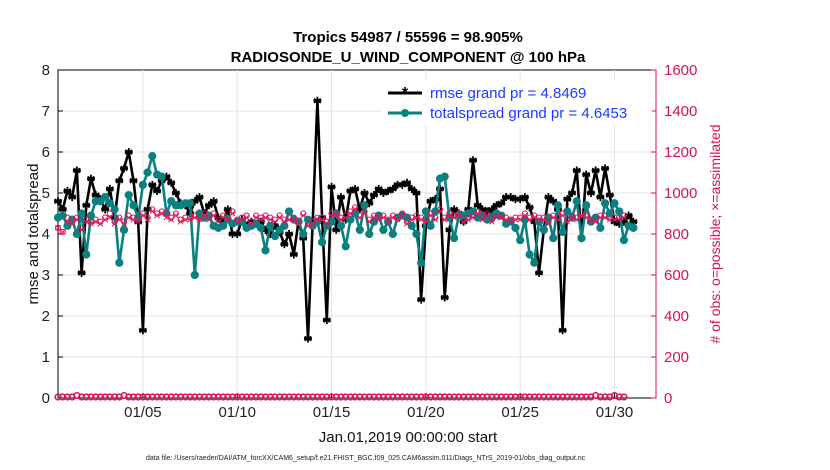  Describe the element at coordinates (46, 275) in the screenshot. I see `left-tick-label: 3` at that location.